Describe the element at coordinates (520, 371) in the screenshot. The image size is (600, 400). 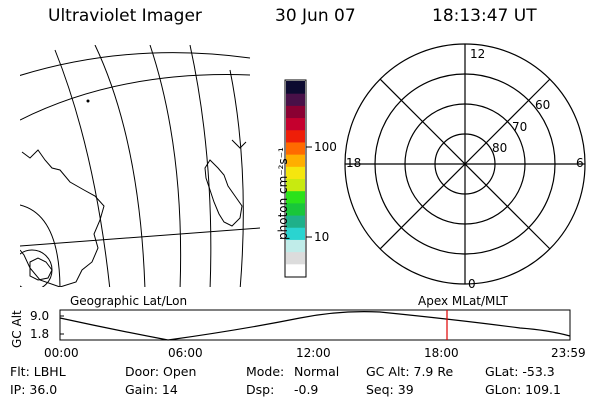
I see `status-glat: GLat: -53.3` at that location.